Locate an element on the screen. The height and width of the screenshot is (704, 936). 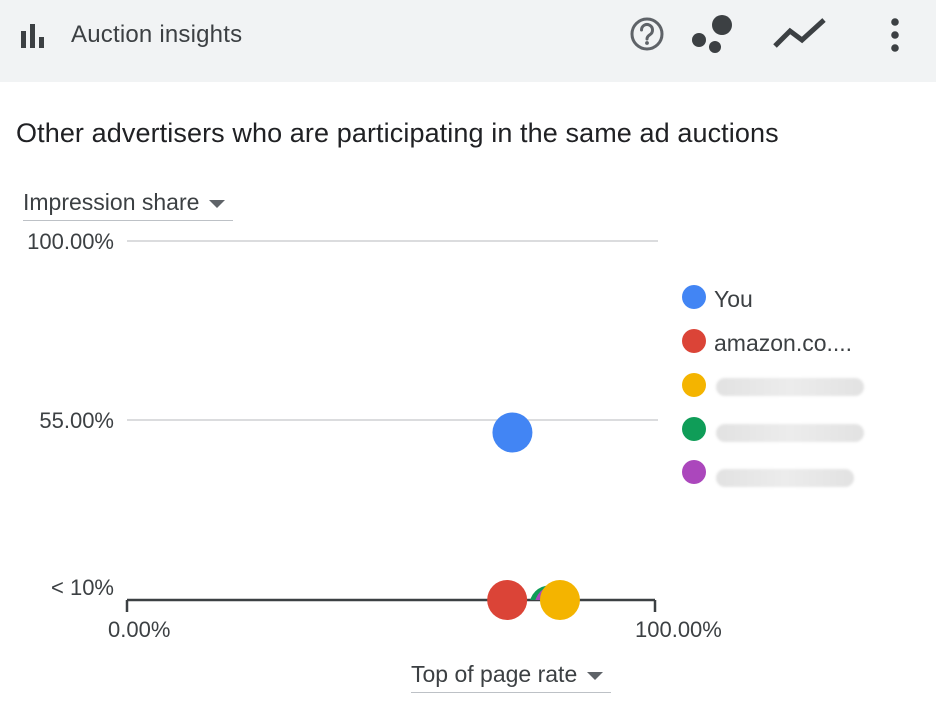
more-vert-icon is located at coordinates (895, 35).